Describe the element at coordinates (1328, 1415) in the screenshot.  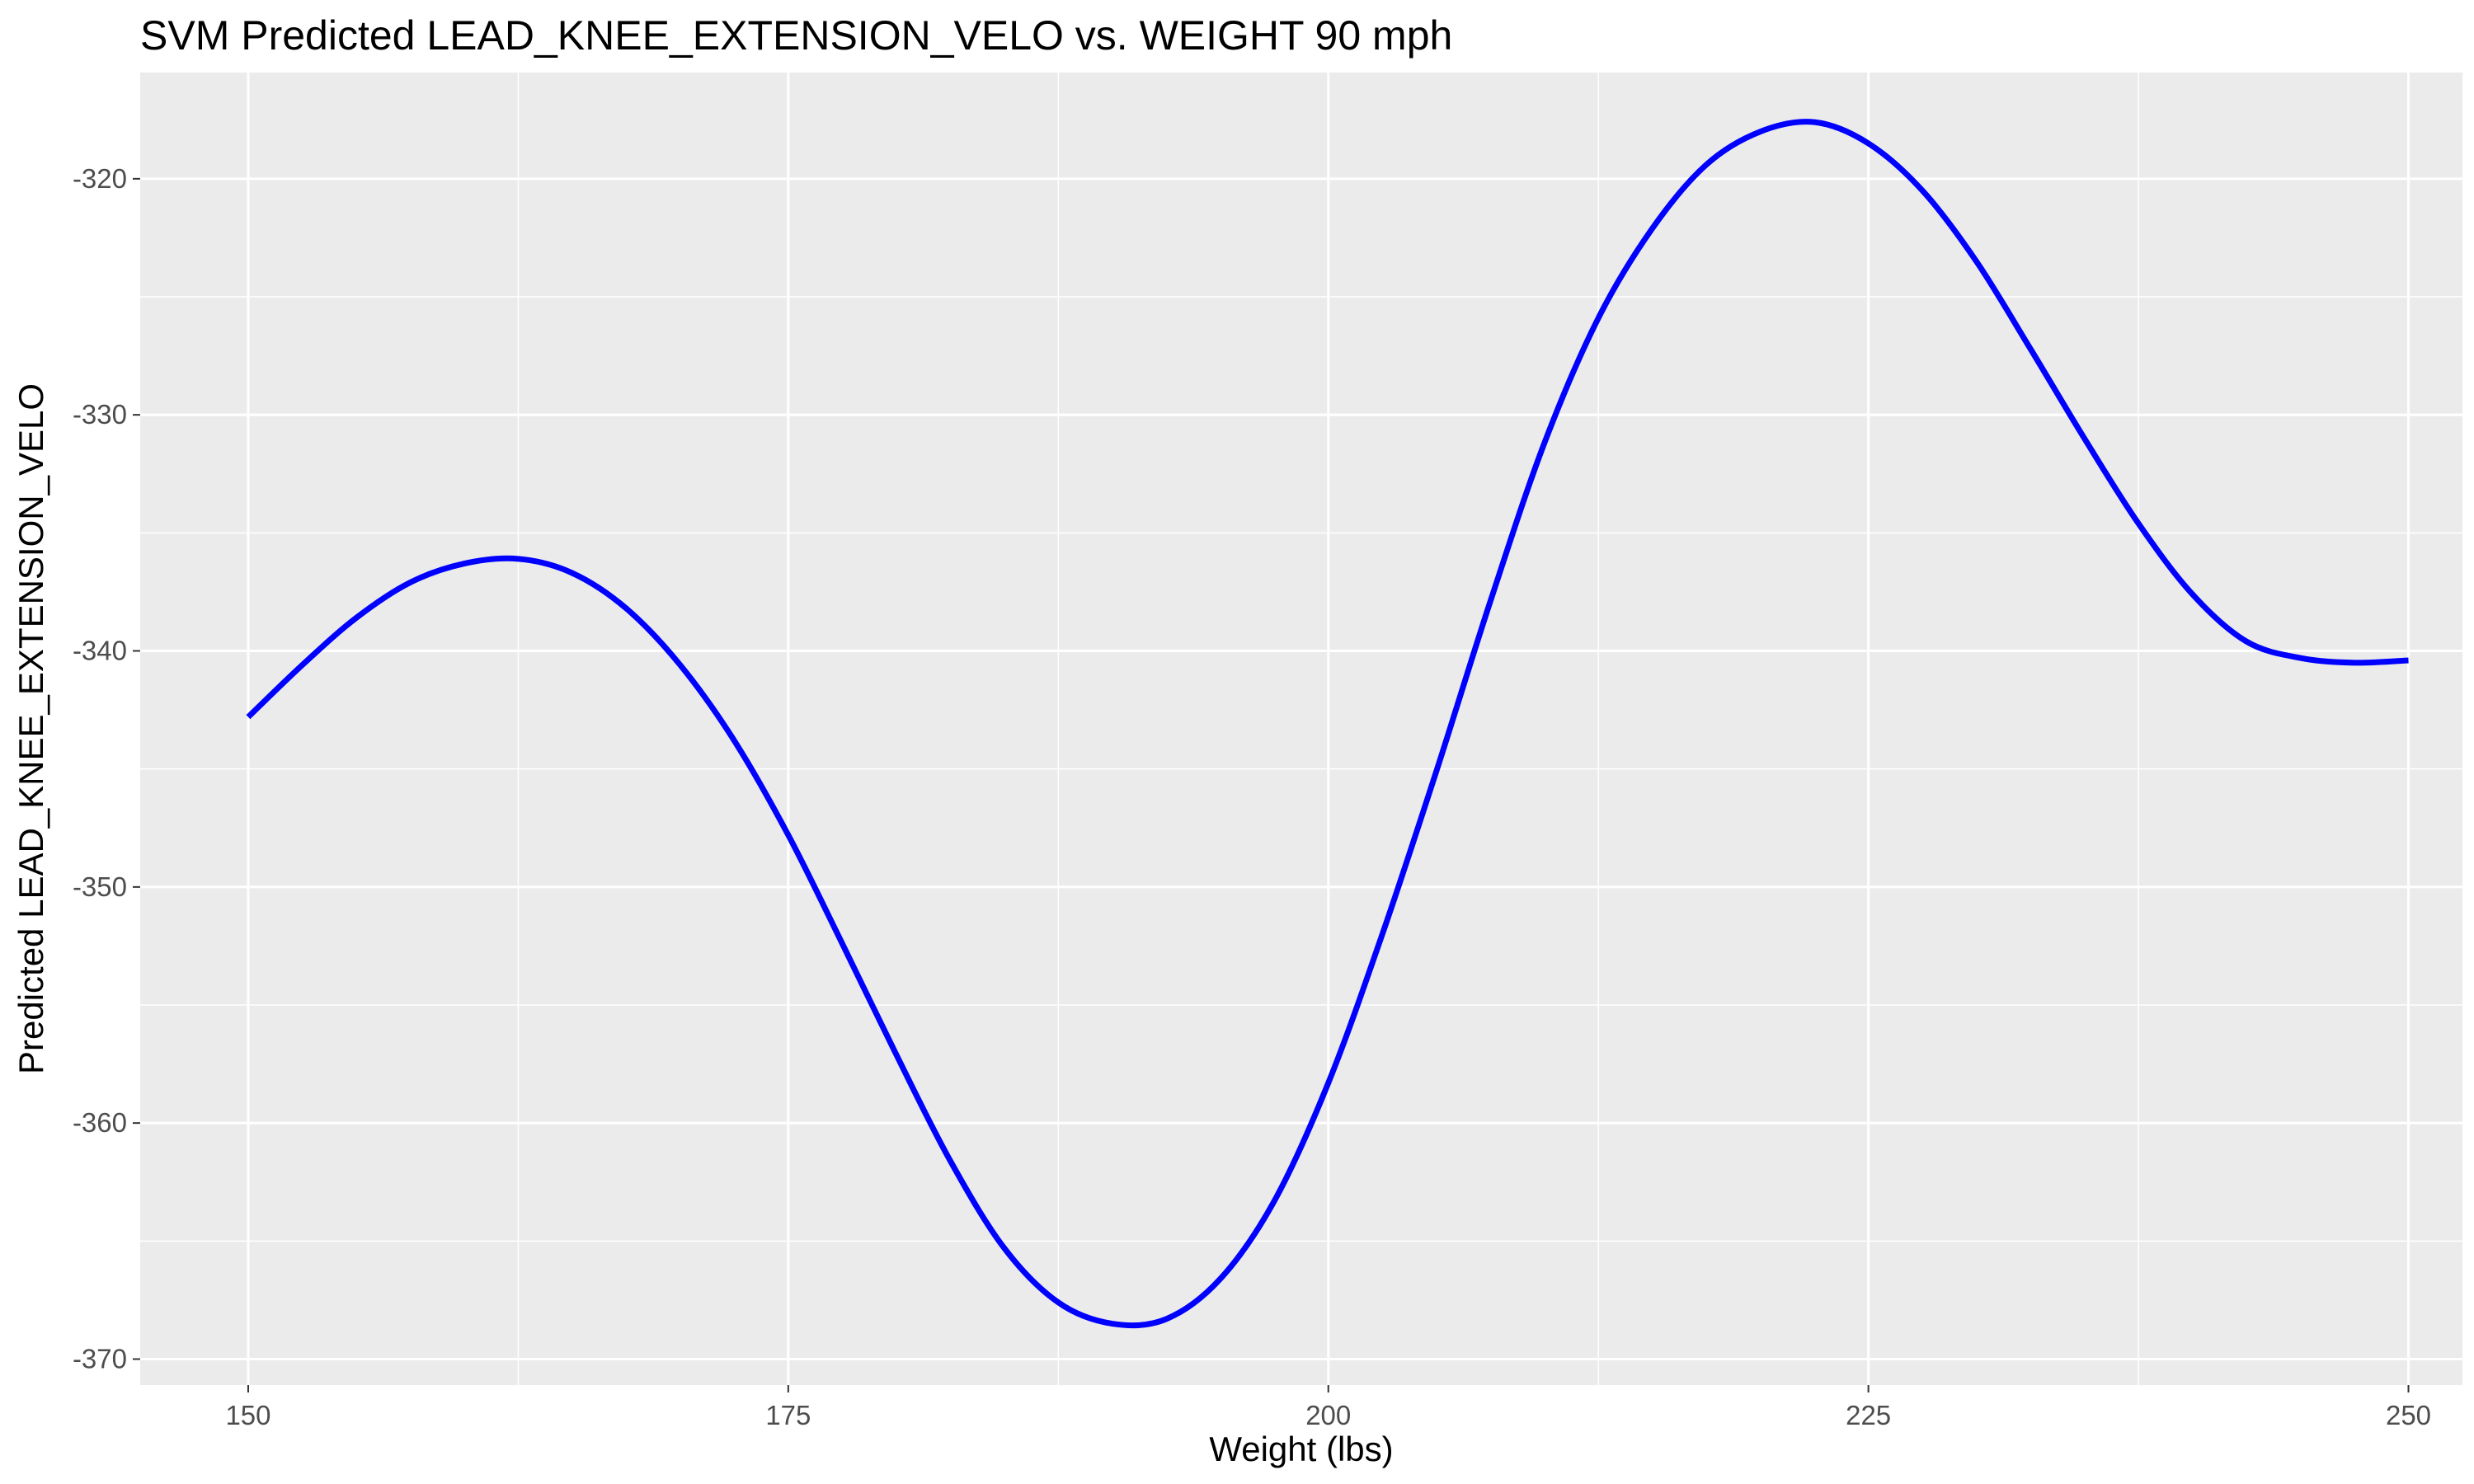
I see `x-tick-label: 200` at that location.